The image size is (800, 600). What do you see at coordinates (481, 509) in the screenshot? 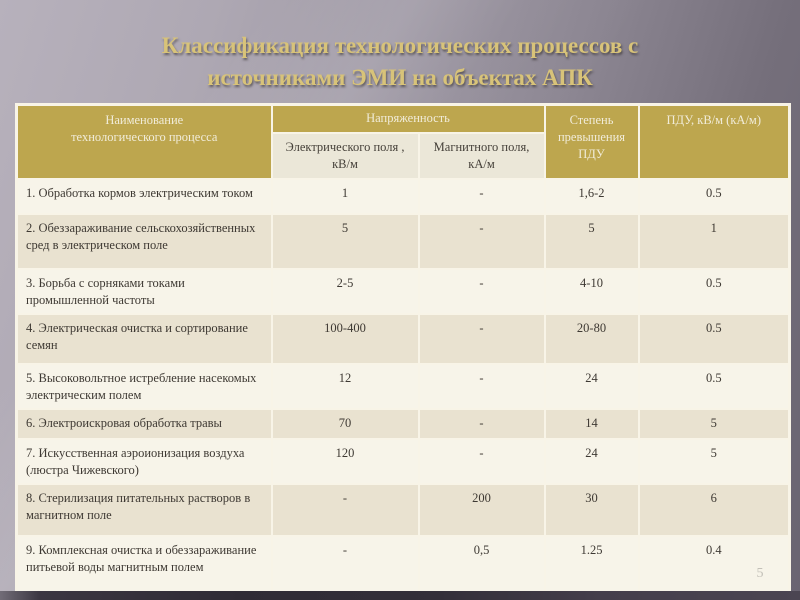
I see `magnetic-field-cell: 200` at bounding box center [481, 509].